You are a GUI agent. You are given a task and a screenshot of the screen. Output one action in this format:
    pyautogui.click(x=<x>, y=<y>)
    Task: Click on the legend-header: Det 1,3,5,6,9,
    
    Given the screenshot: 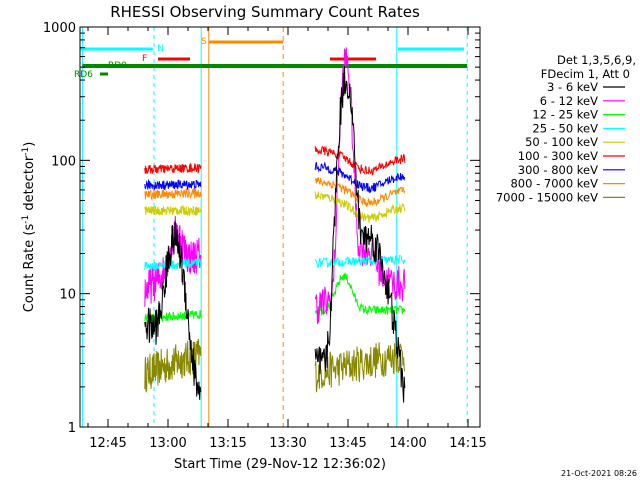 What is the action you would take?
    pyautogui.click(x=596, y=60)
    